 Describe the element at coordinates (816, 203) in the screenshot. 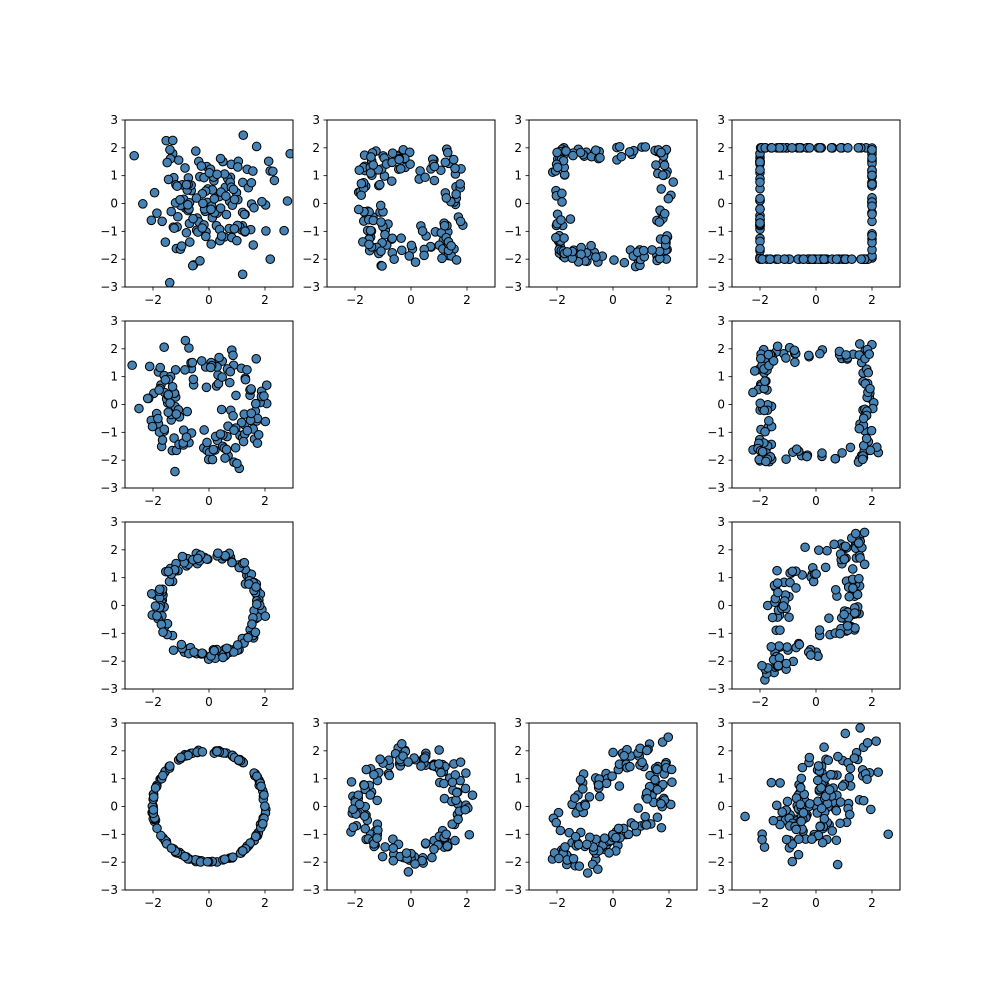

I see `points-p03` at that location.